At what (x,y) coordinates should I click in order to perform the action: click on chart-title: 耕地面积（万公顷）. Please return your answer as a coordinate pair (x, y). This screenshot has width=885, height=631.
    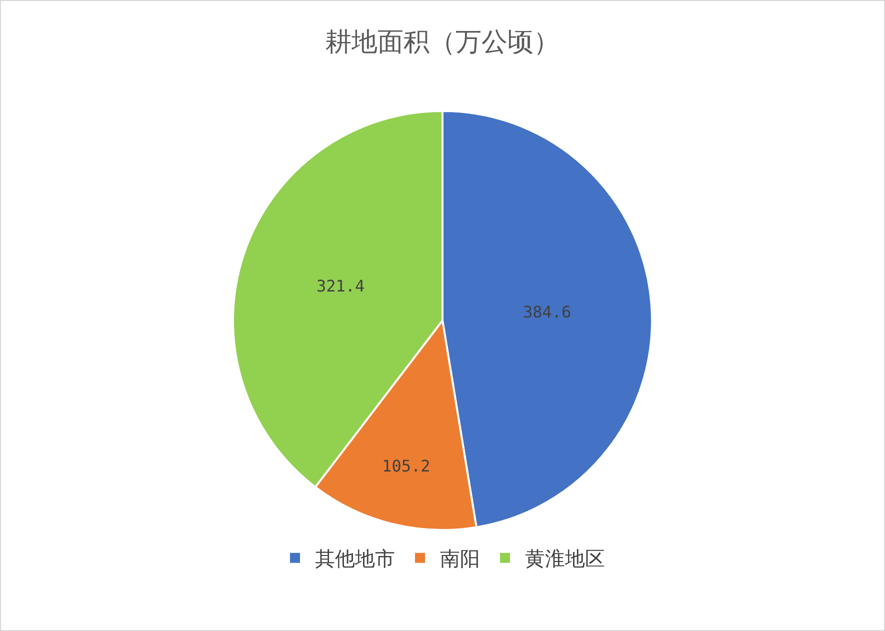
    Looking at the image, I should click on (443, 43).